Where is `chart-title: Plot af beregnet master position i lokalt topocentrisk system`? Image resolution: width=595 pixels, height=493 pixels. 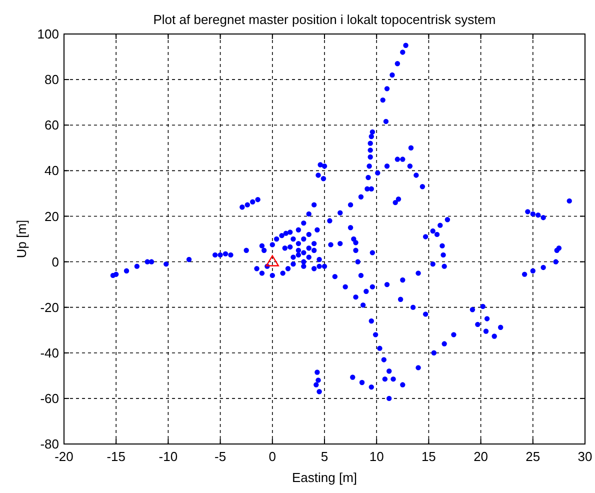 chart-title: Plot af beregnet master position i lokalt topocentrisk system is located at coordinates (324, 19).